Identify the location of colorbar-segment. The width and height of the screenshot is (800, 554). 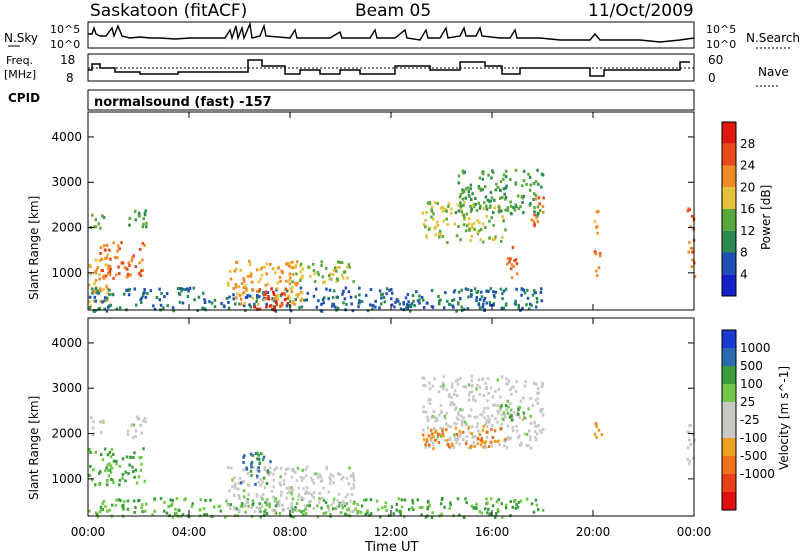
(729, 375).